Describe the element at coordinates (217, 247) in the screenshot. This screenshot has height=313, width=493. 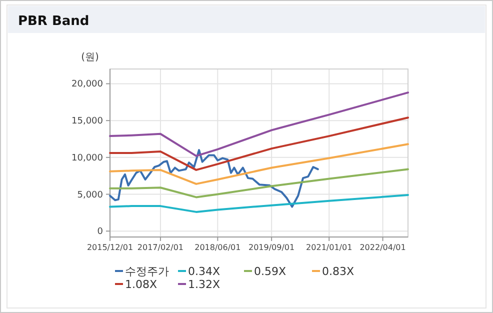
I see `x-tick-label: 2018/06/01` at that location.